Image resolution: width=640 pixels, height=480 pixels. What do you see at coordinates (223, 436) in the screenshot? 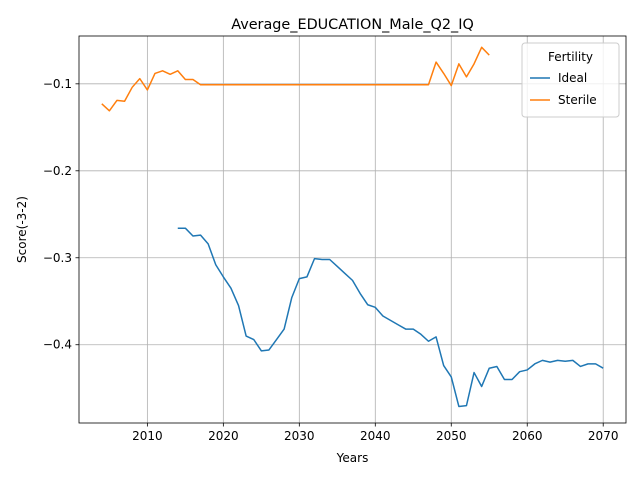
I see `x-tick-label: 2020` at bounding box center [223, 436].